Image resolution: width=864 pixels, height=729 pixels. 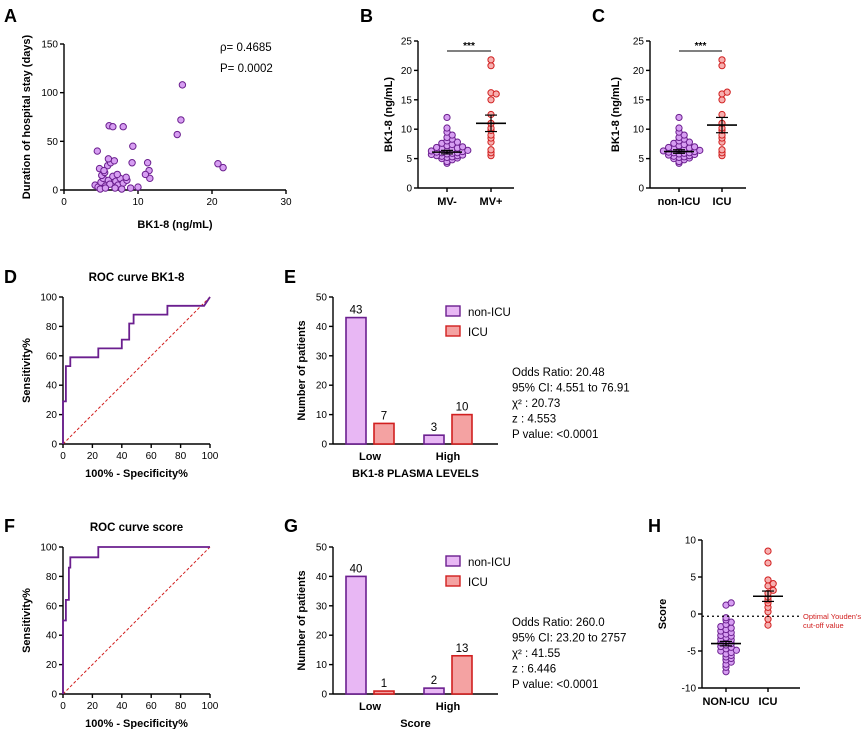 What do you see at coordinates (823, 625) in the screenshot?
I see `h-cutoff-label-2: cut-off value` at bounding box center [823, 625].